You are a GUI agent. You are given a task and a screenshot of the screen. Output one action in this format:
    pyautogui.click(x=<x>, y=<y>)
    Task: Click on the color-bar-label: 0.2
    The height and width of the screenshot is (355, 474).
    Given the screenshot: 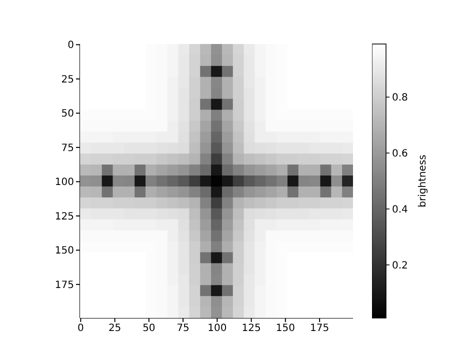 What is the action you would take?
    pyautogui.click(x=400, y=266)
    